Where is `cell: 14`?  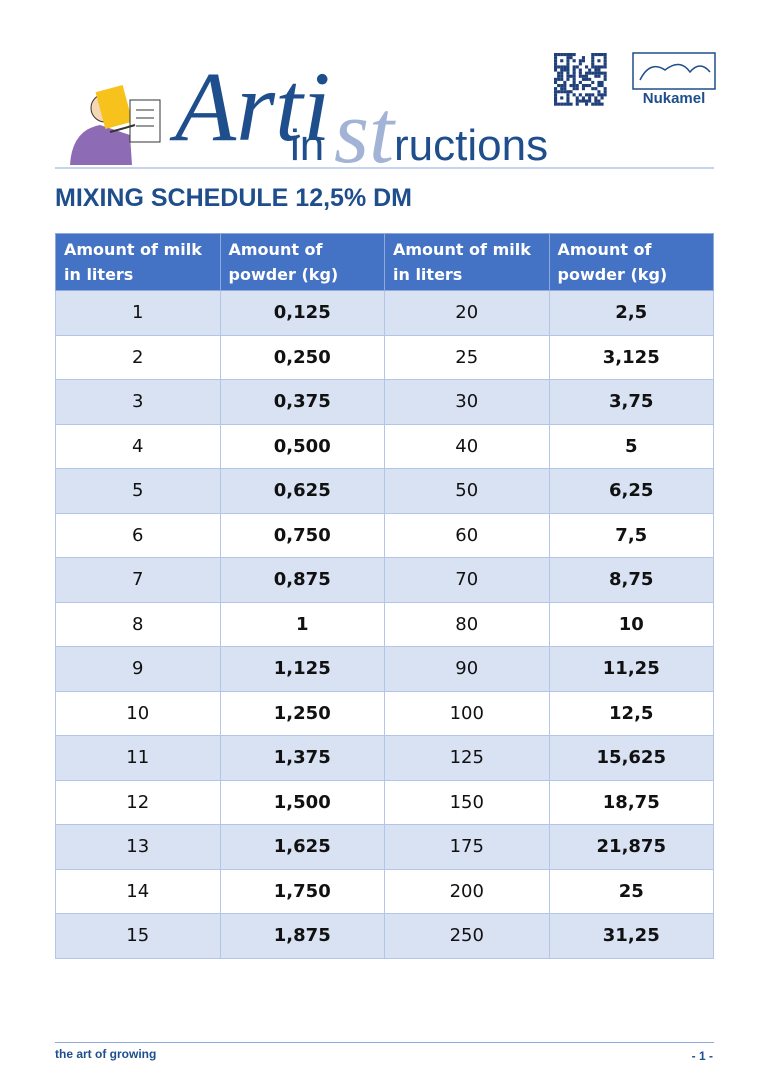
cell: 14 is located at coordinates (138, 891).